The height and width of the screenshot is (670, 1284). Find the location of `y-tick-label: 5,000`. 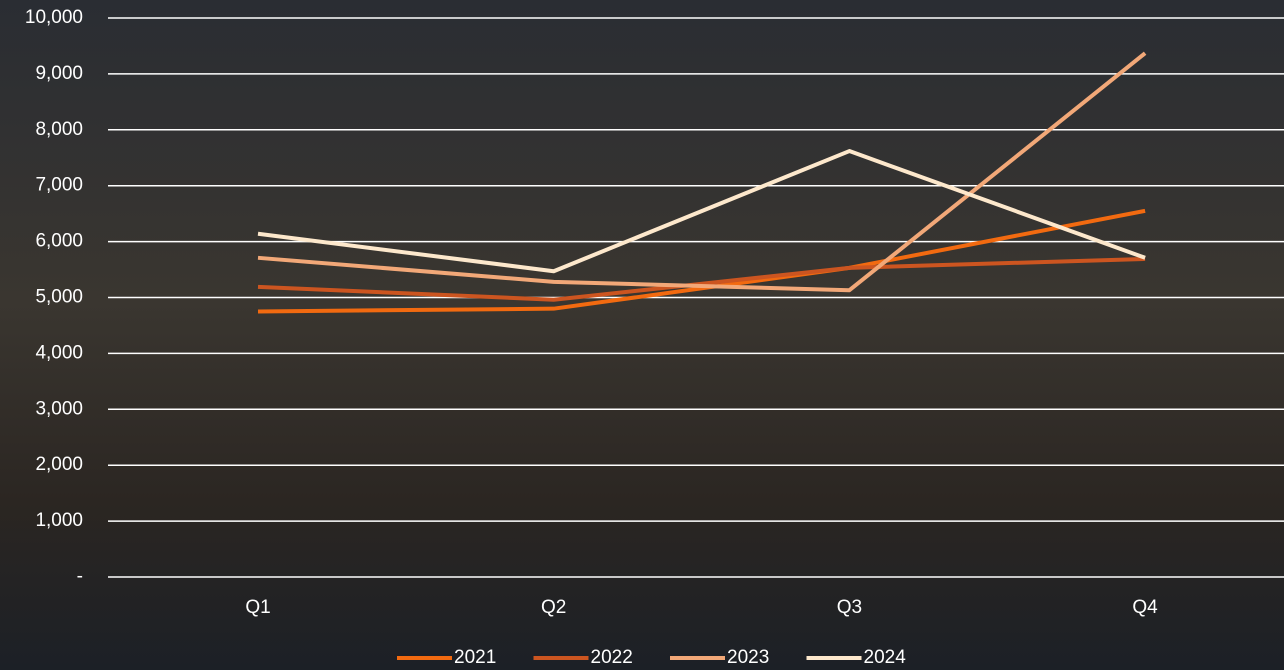

y-tick-label: 5,000 is located at coordinates (59, 297).